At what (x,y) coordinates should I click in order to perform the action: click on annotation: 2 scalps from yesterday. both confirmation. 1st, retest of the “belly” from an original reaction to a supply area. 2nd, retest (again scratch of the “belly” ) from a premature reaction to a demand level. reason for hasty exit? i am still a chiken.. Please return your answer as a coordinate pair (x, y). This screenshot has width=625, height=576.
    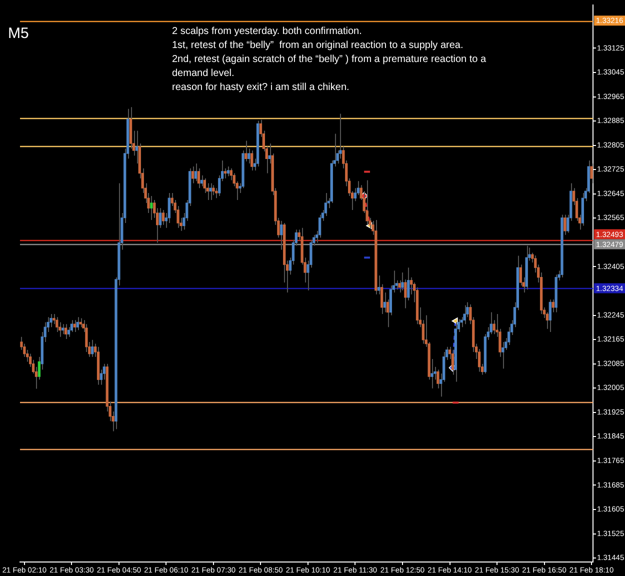
    Looking at the image, I should click on (329, 60).